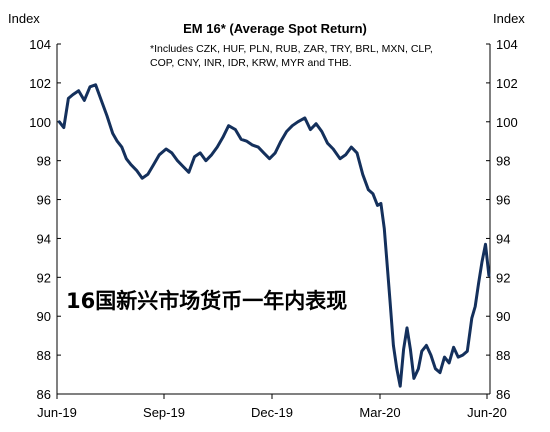 The height and width of the screenshot is (432, 550). I want to click on chart-title: EM 16* (Average Spot Return), so click(275, 28).